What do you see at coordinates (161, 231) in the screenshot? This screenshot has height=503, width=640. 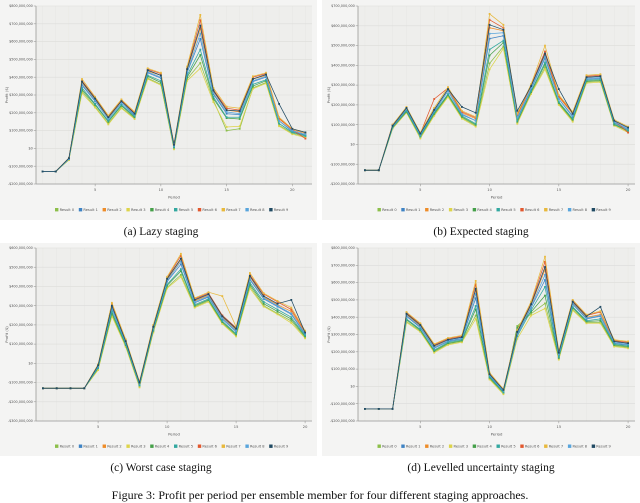 I see `subfigure-caption-a: (a) Lazy staging` at bounding box center [161, 231].